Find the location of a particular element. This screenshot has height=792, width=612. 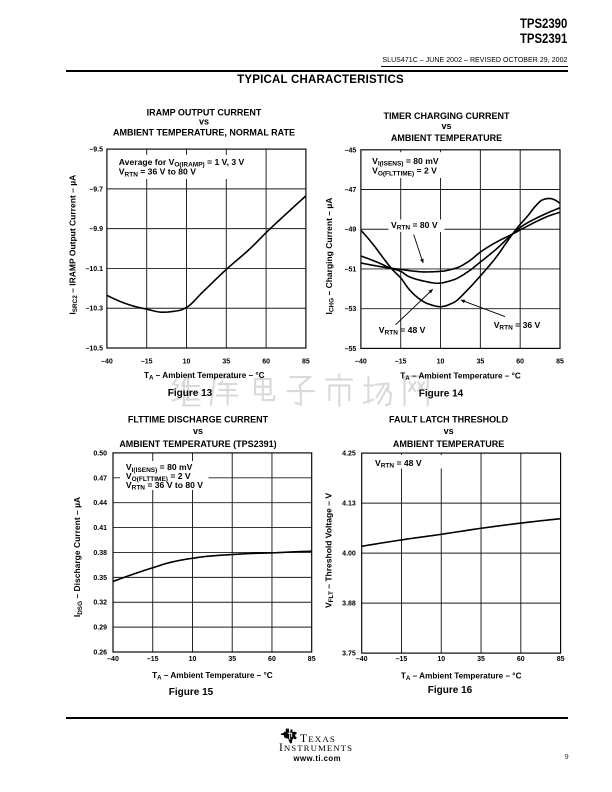

svg-text: ICHG​ – Charging Current – µA is located at coordinates (330, 256).